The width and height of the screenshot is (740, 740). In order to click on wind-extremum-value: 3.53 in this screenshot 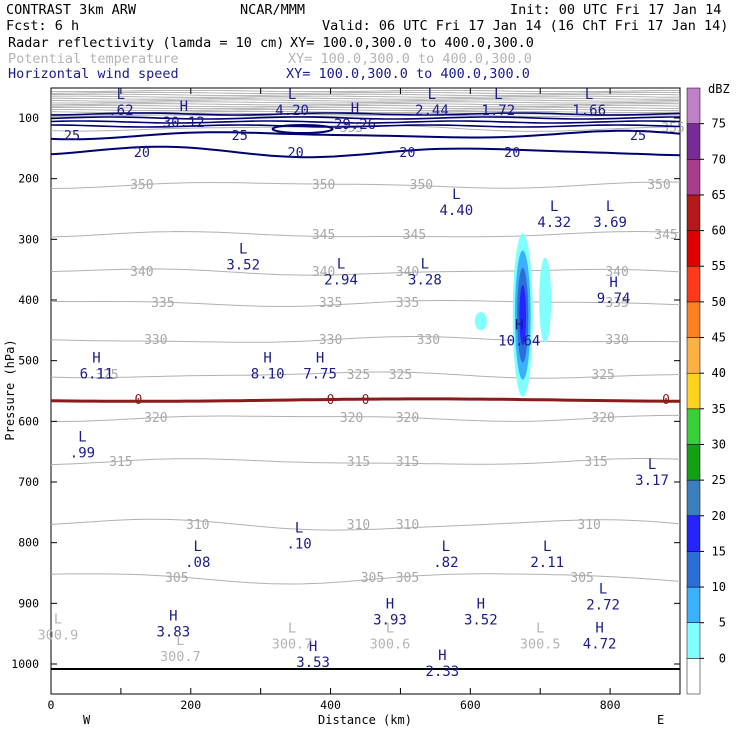, I will do `click(313, 663)`.